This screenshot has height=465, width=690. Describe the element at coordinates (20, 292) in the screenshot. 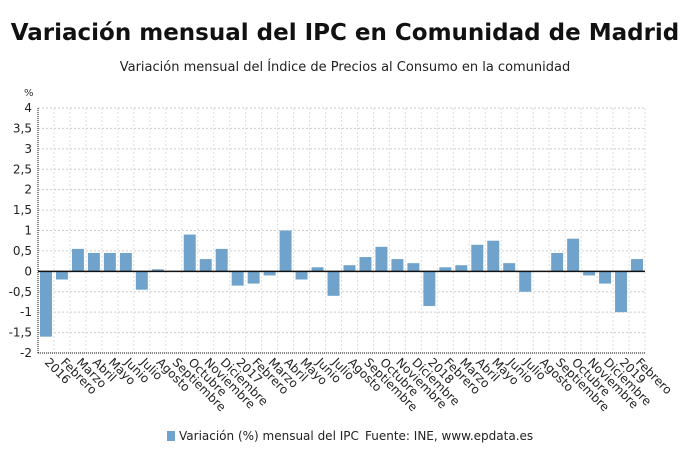

I see `y-tick-label: -0,5` at that location.